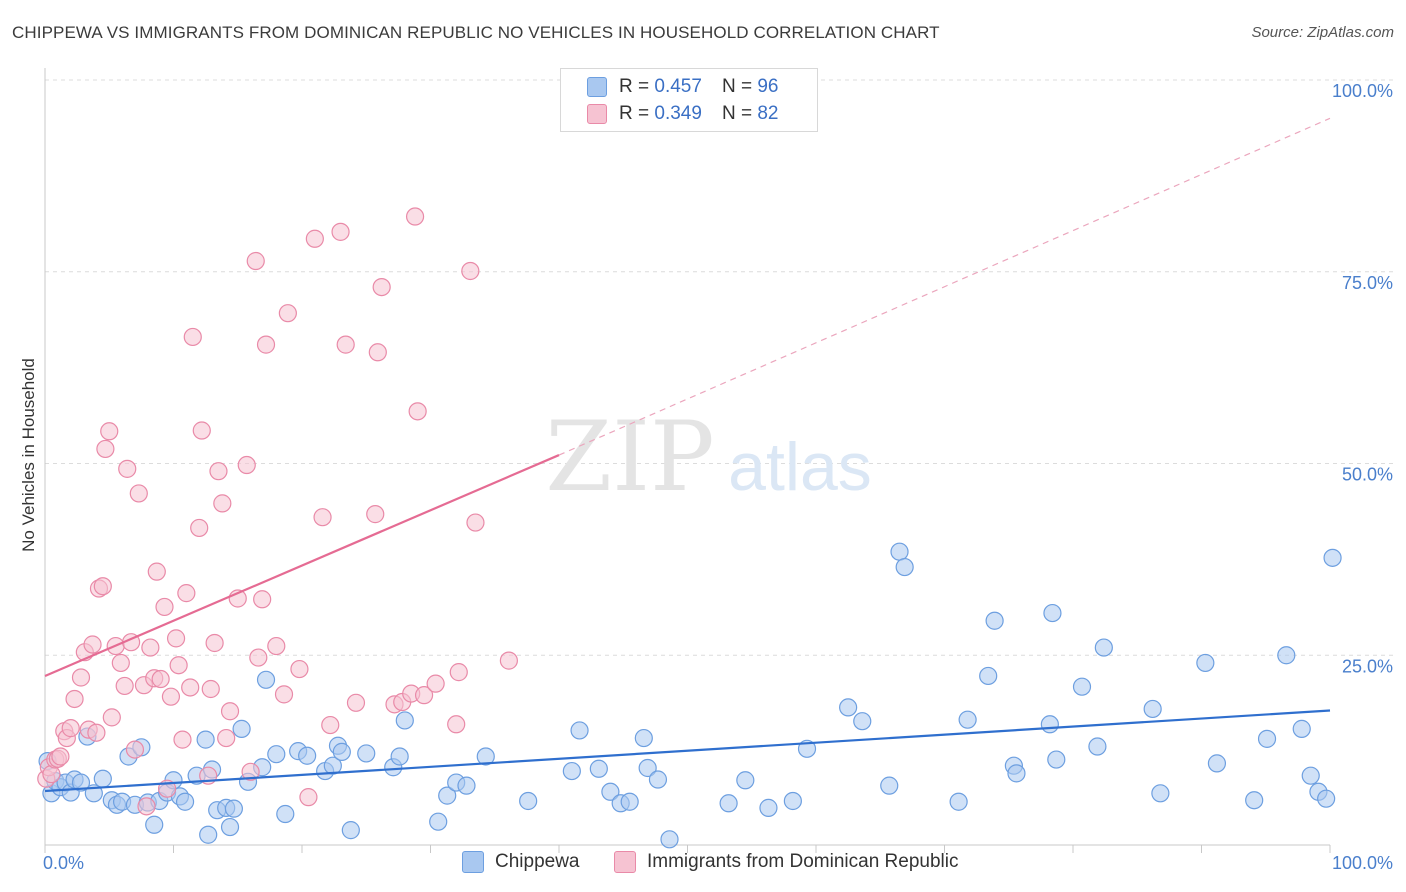 This screenshot has height=892, width=1406. What do you see at coordinates (28, 455) in the screenshot?
I see `y-axis-label: No Vehicles in Household` at bounding box center [28, 455].